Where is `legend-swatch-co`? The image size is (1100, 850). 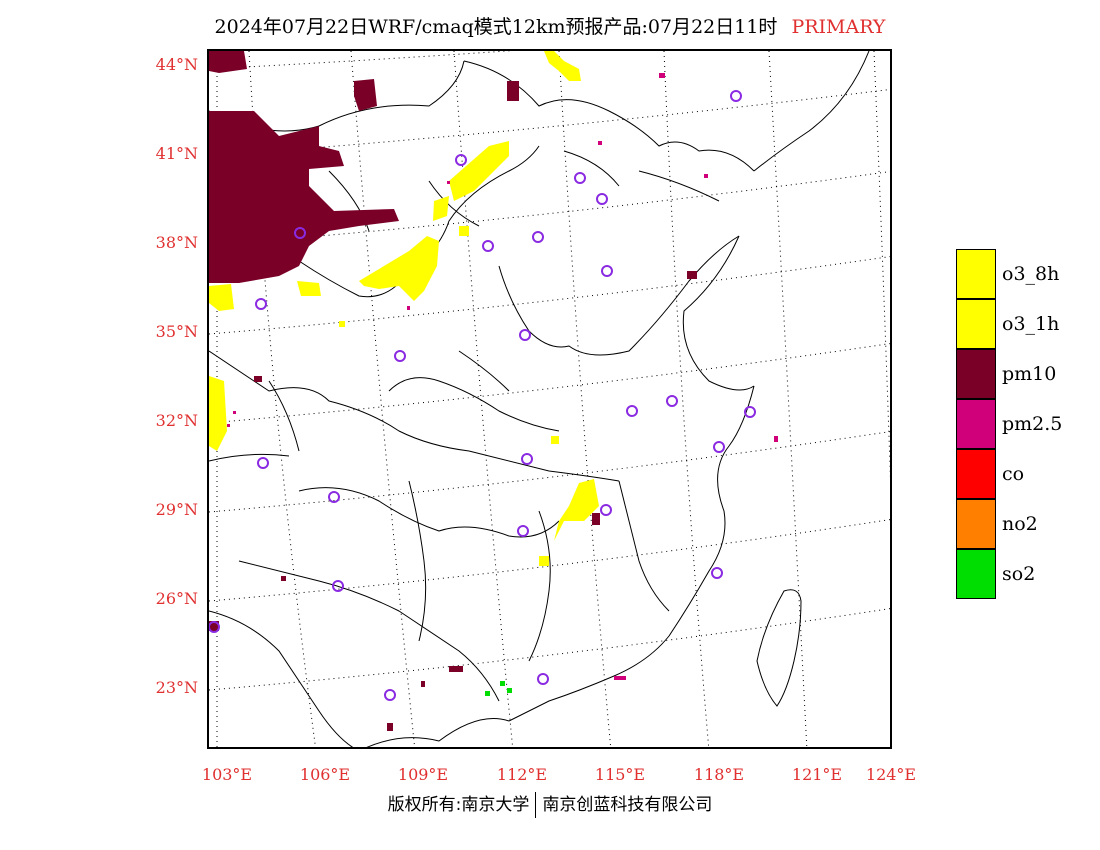 legend-swatch-co is located at coordinates (976, 474).